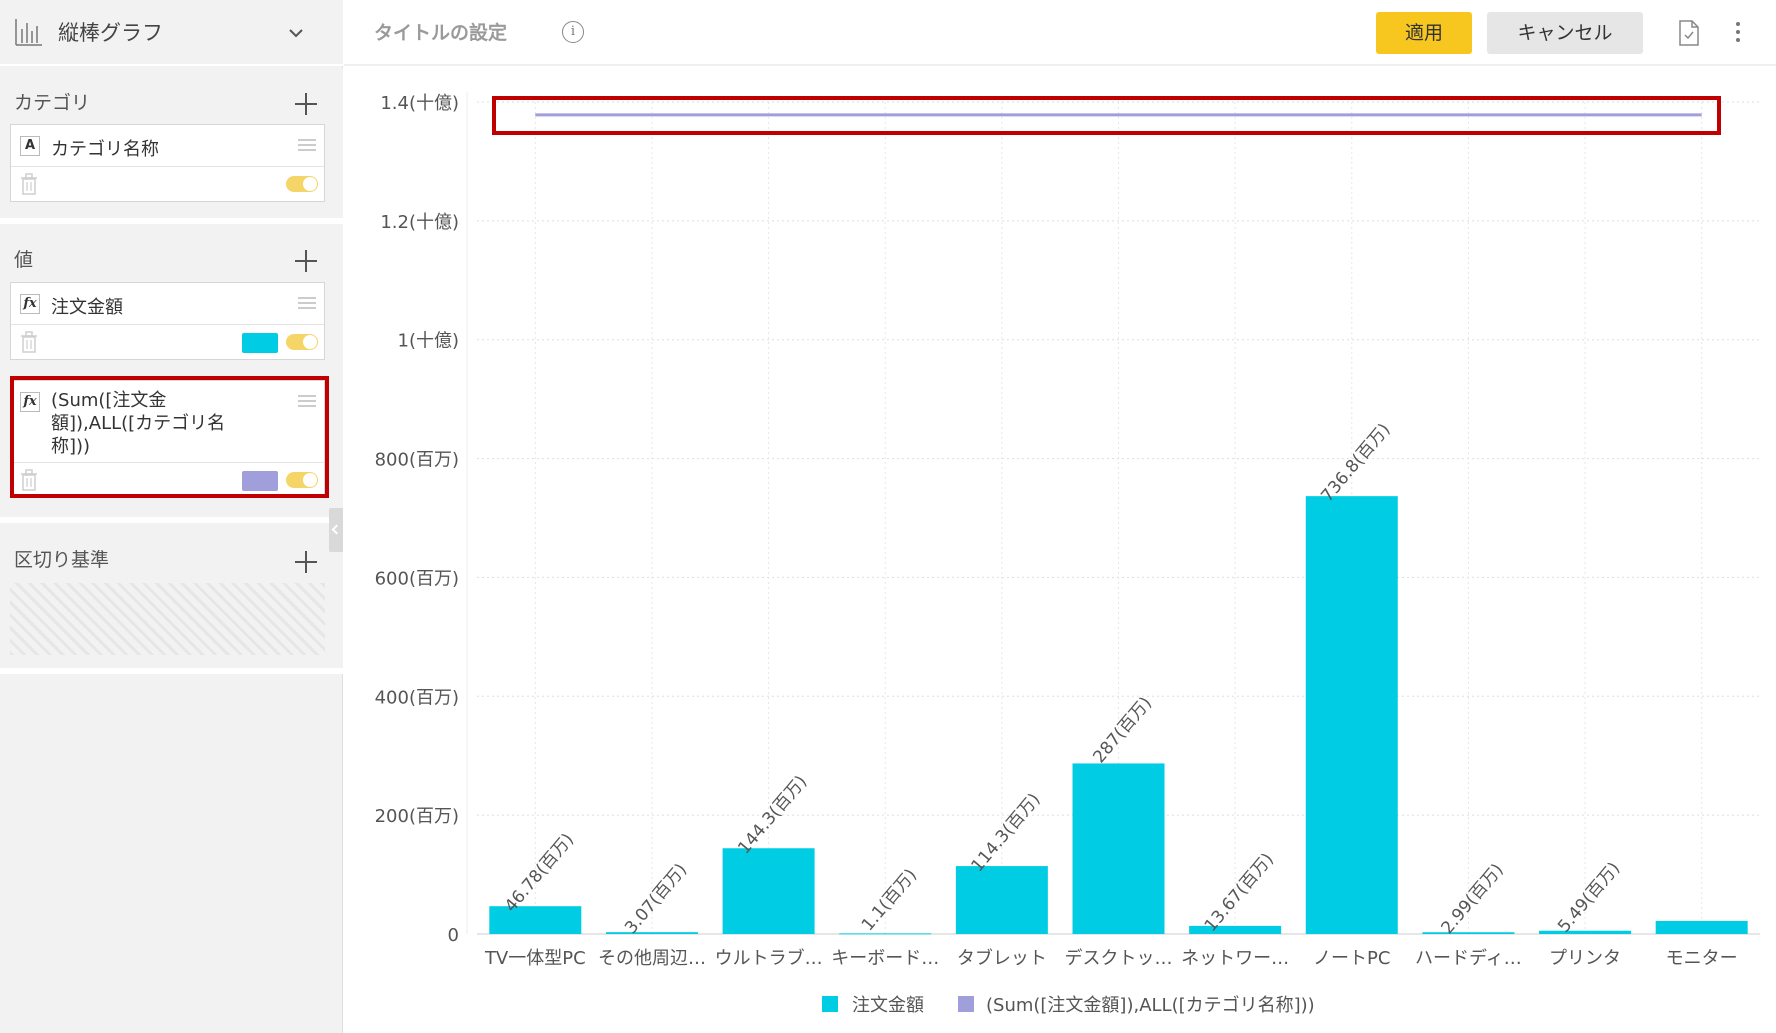 Image resolution: width=1776 pixels, height=1033 pixels. What do you see at coordinates (306, 104) in the screenshot?
I see `add-category-button` at bounding box center [306, 104].